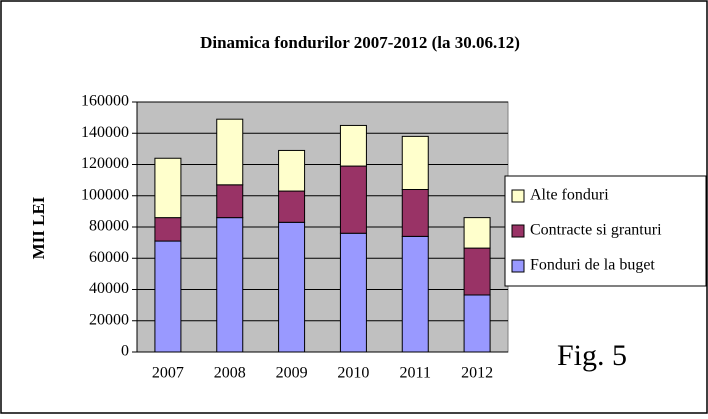 The image size is (708, 419). I want to click on y-tick-label: 100000, so click(105, 194).